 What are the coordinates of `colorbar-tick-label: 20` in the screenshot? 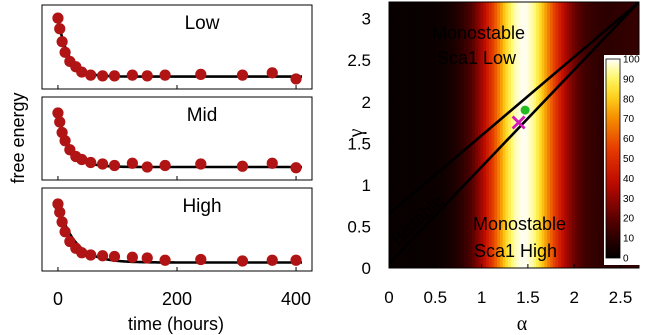 It's located at (629, 219).